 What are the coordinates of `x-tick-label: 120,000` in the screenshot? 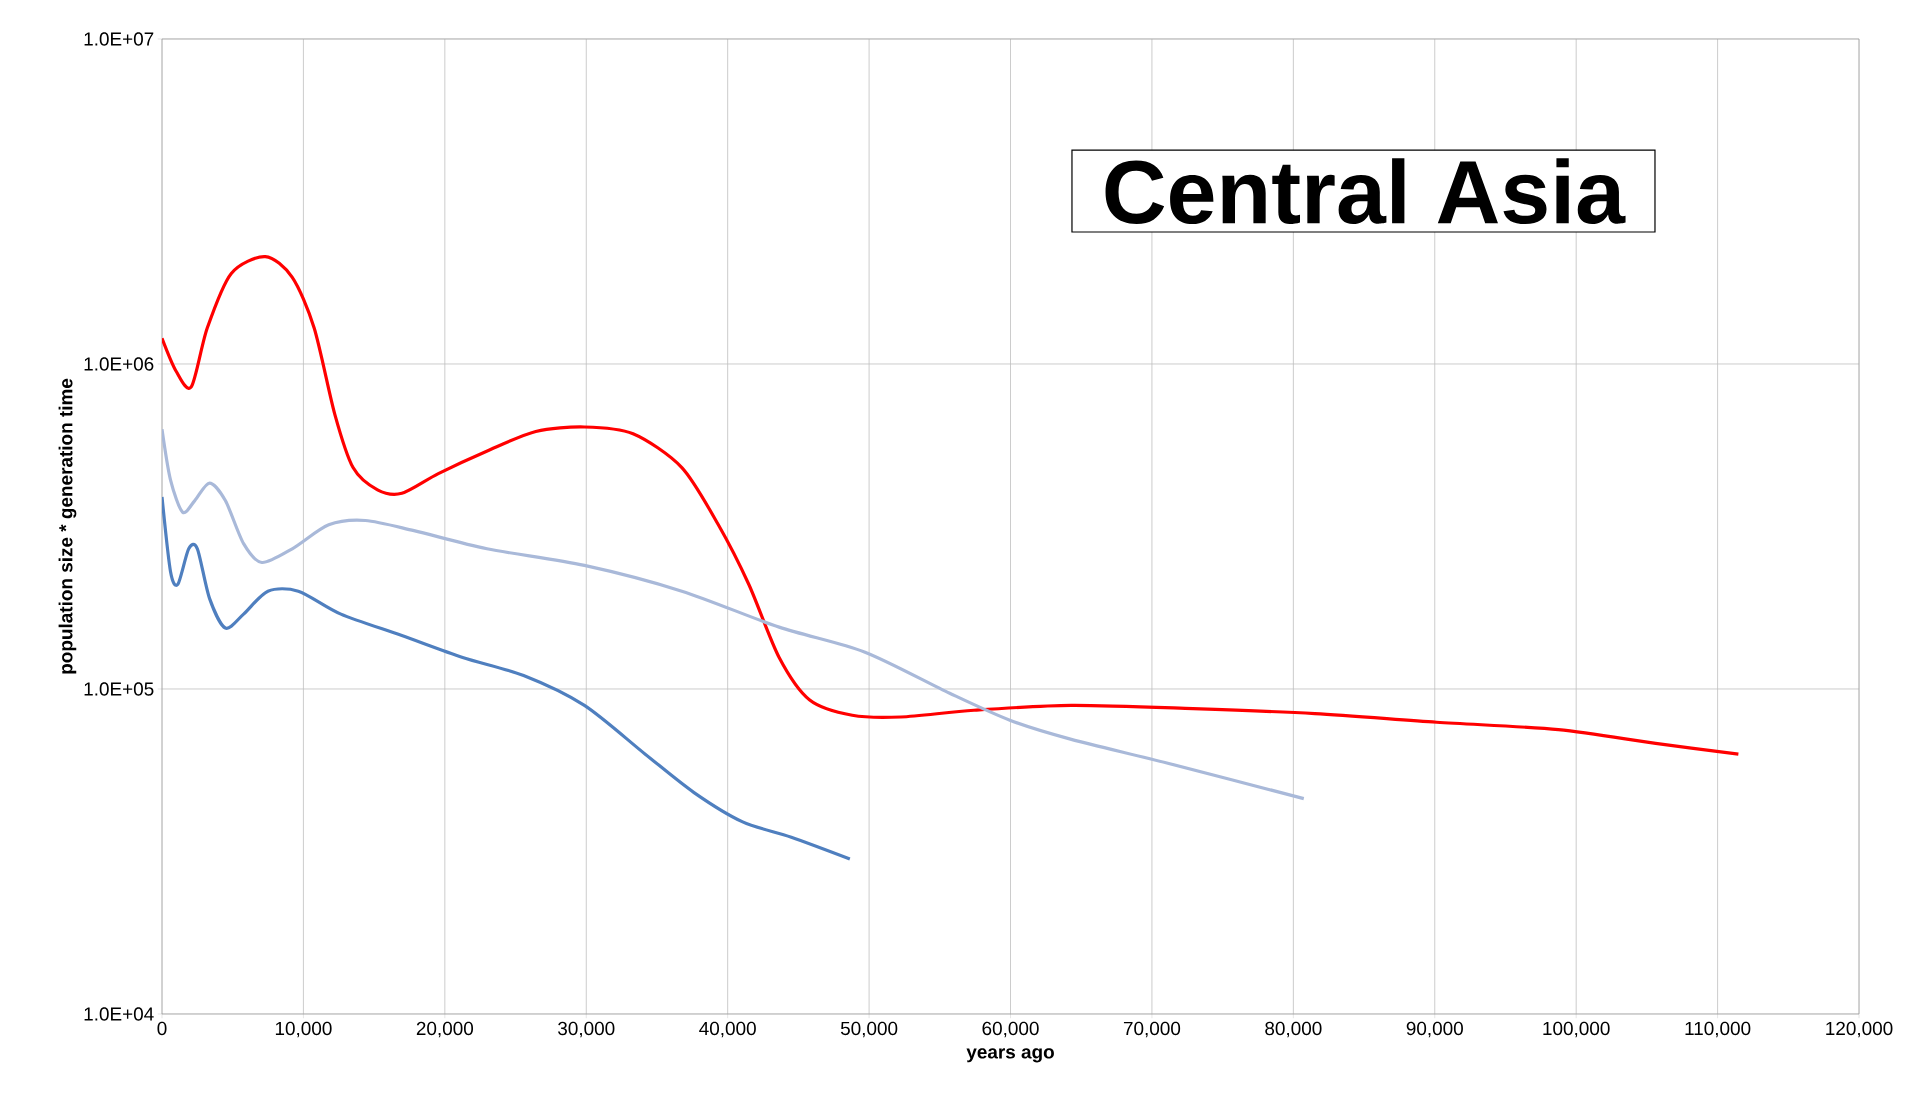 It's located at (1859, 1029).